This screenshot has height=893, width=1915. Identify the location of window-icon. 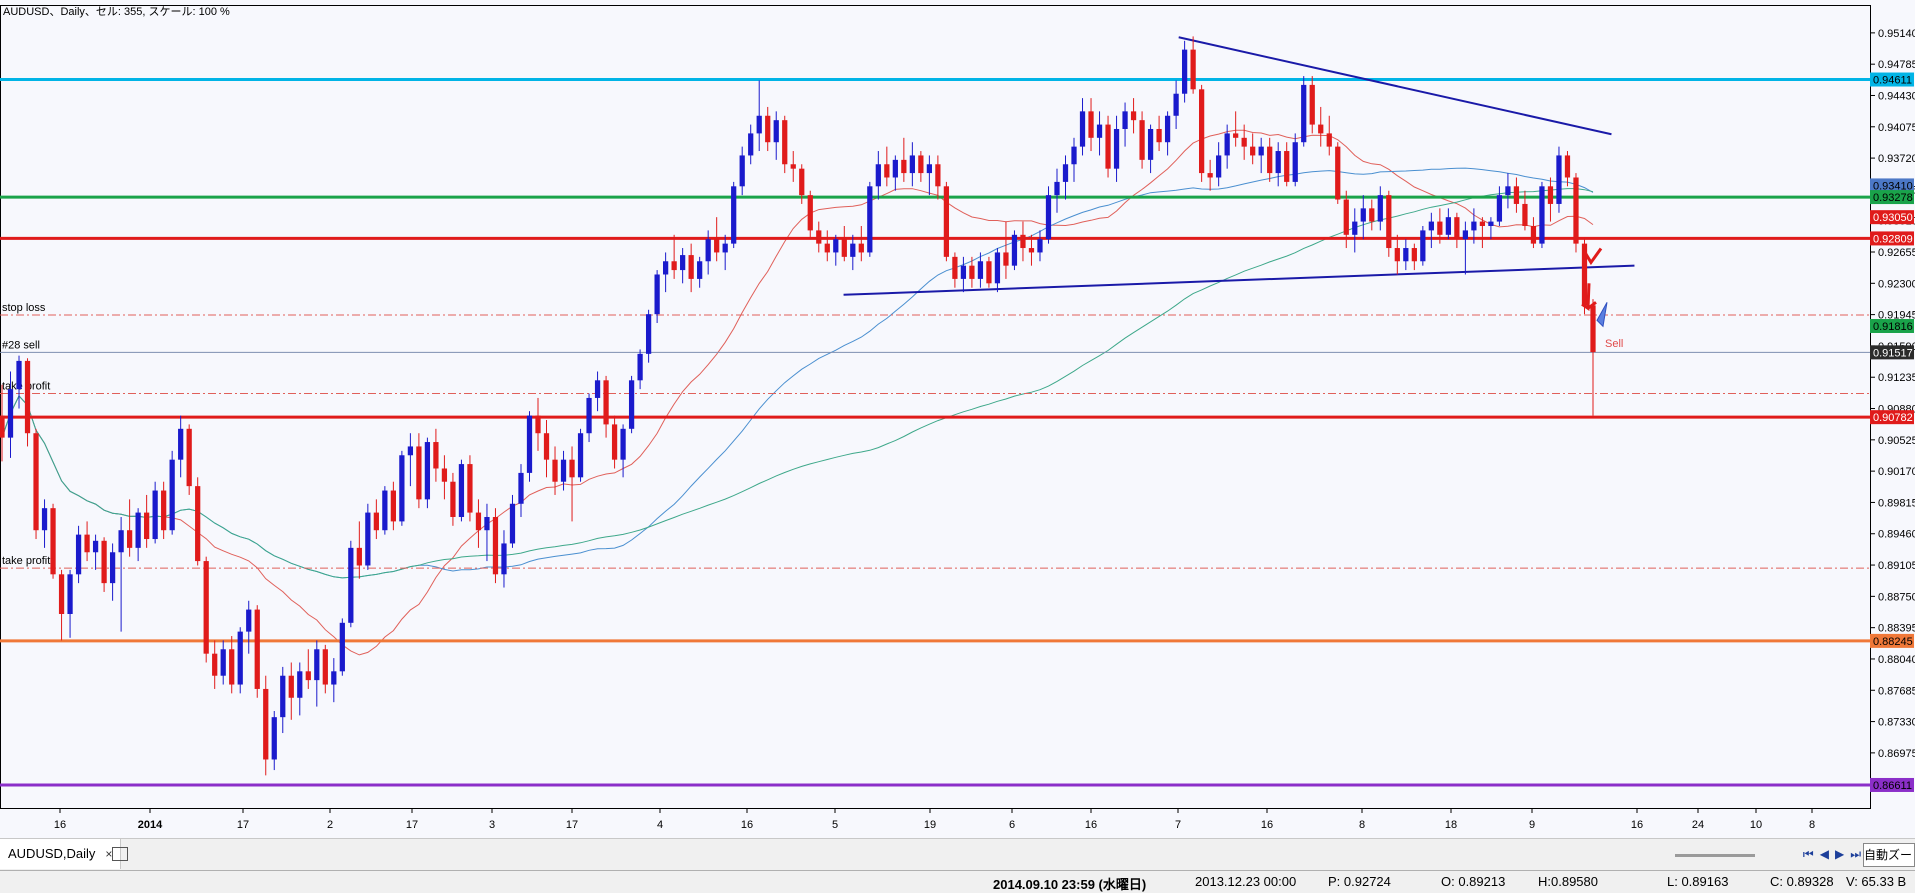
(120, 854).